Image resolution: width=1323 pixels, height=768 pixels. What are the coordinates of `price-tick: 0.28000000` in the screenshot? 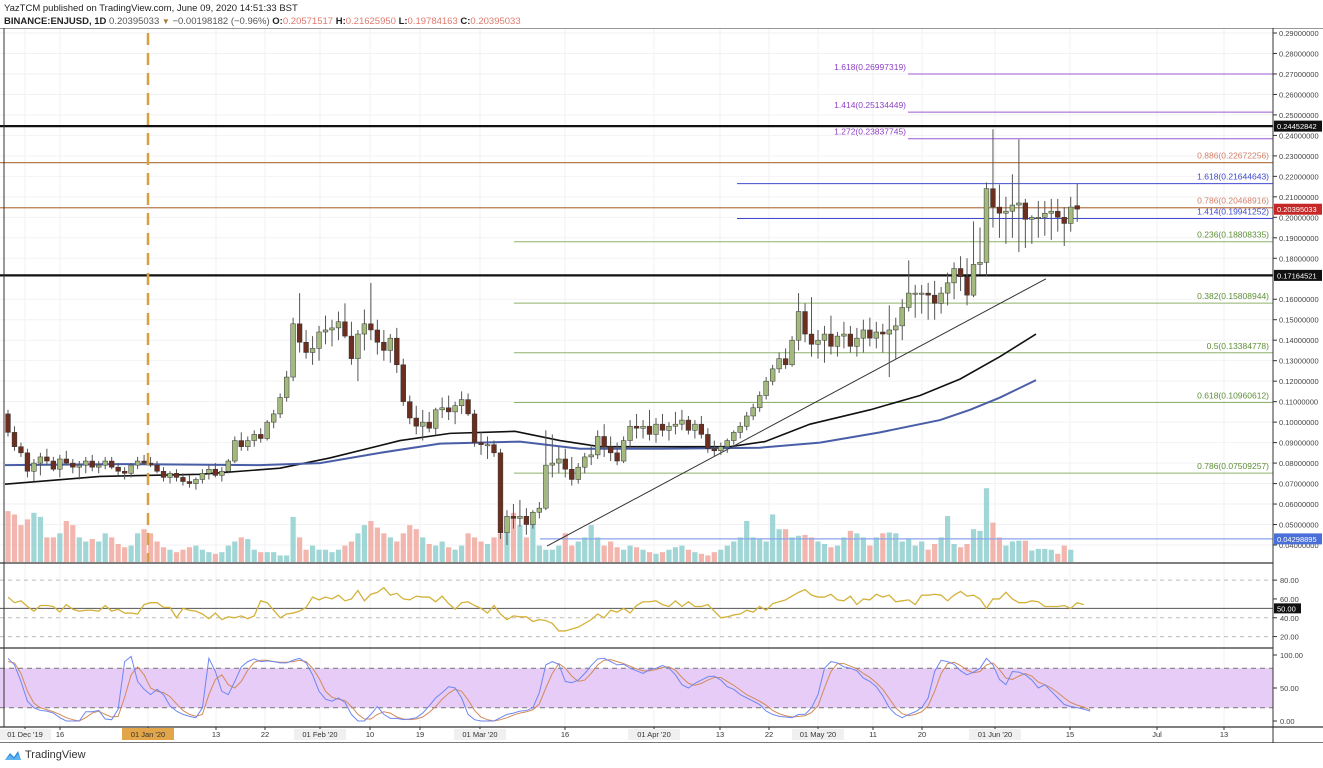 It's located at (1299, 53).